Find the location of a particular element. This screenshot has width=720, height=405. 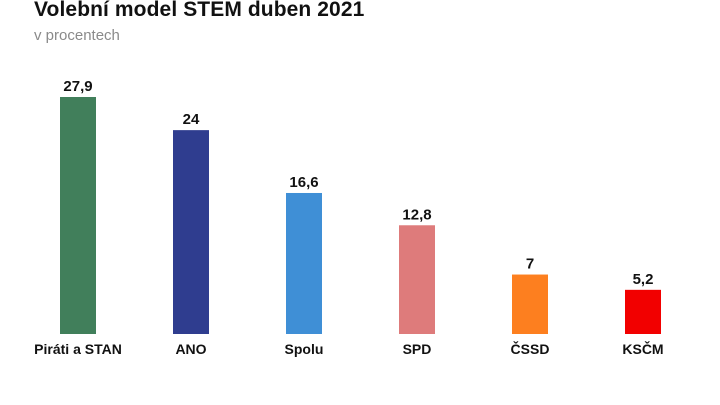

chart-title: Volební model STEM duben 2021 is located at coordinates (199, 10).